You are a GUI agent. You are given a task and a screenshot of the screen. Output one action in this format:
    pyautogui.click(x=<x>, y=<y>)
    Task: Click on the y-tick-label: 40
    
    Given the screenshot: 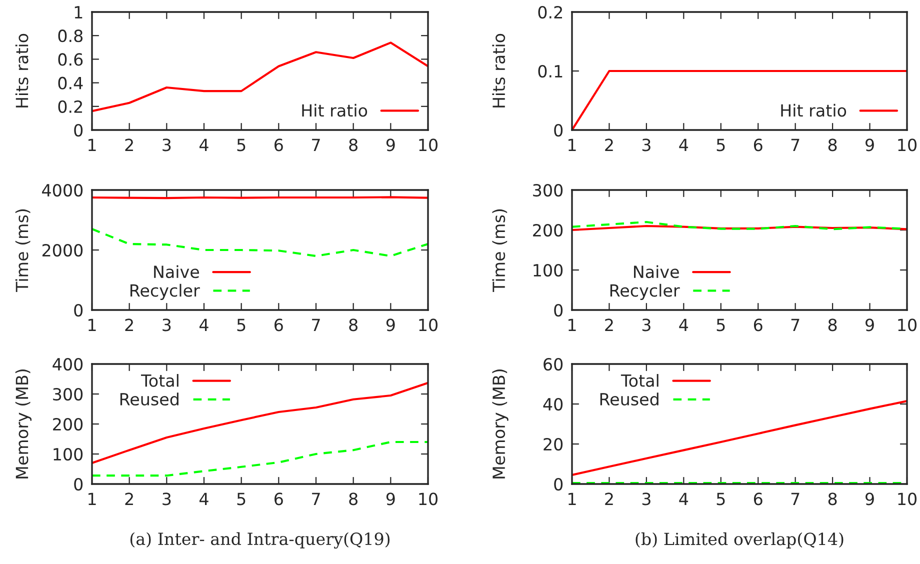 What is the action you would take?
    pyautogui.click(x=553, y=404)
    